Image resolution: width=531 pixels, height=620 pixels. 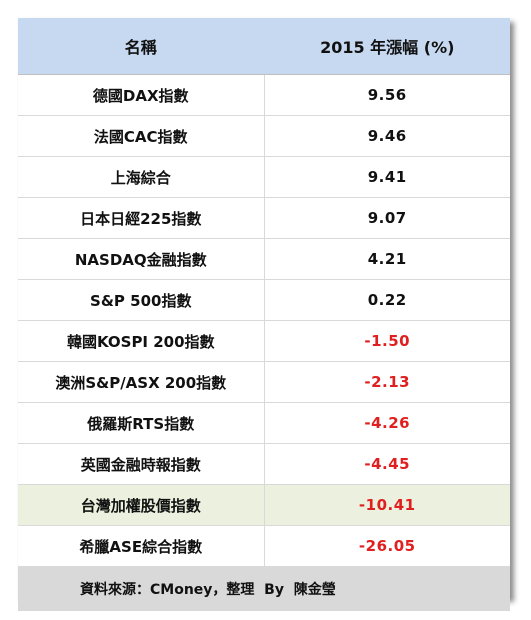 I want to click on index-change-cell: 9.56, so click(x=387, y=95).